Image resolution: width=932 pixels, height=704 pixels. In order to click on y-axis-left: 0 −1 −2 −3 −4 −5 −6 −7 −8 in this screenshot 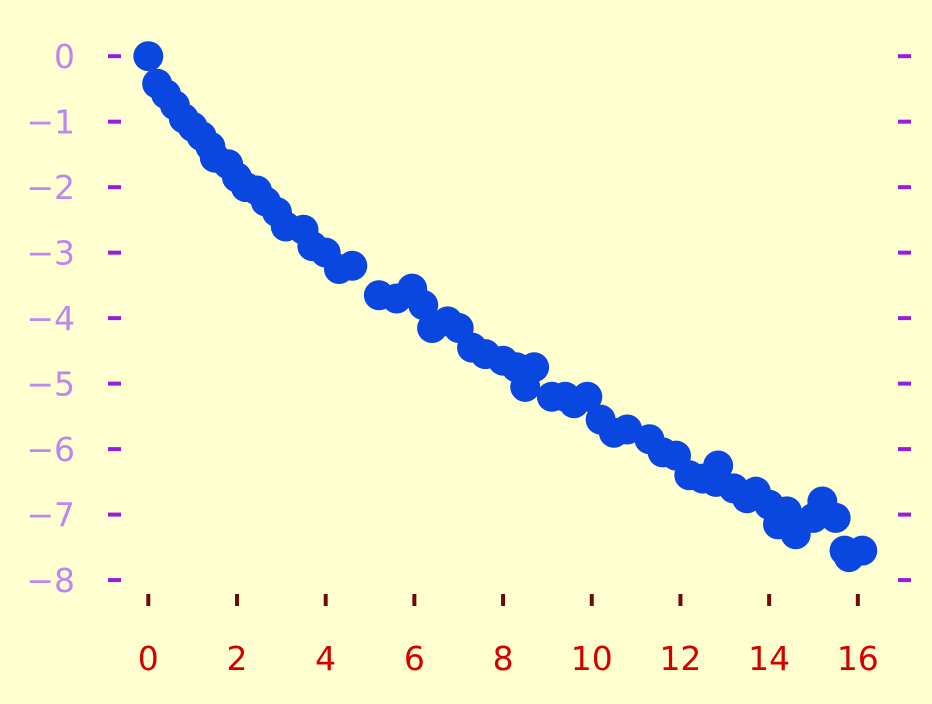, I will do `click(73, 318)`.